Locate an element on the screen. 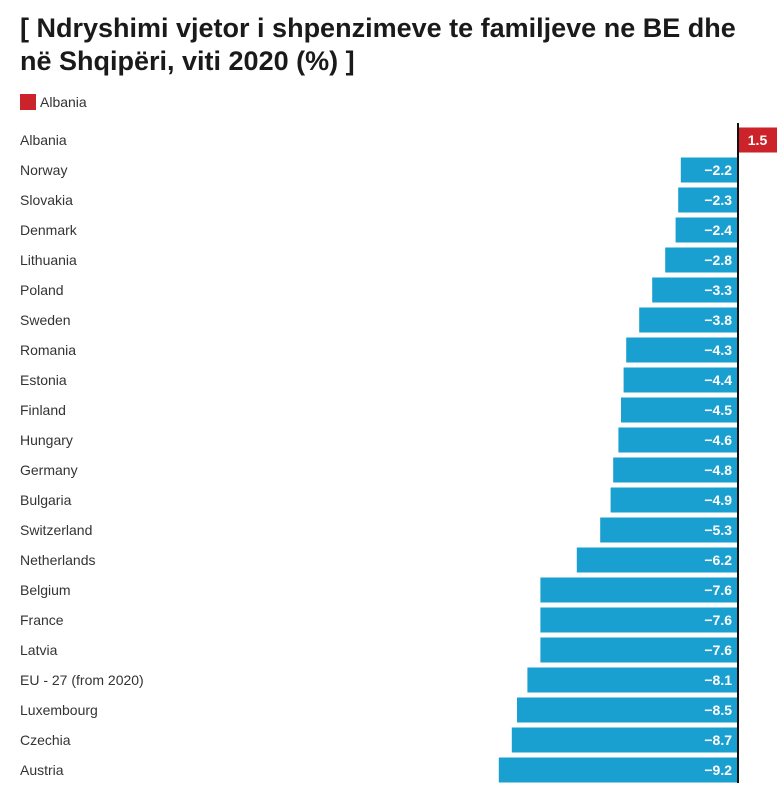 This screenshot has height=787, width=782. value-label-estonia: −4.4 is located at coordinates (718, 380).